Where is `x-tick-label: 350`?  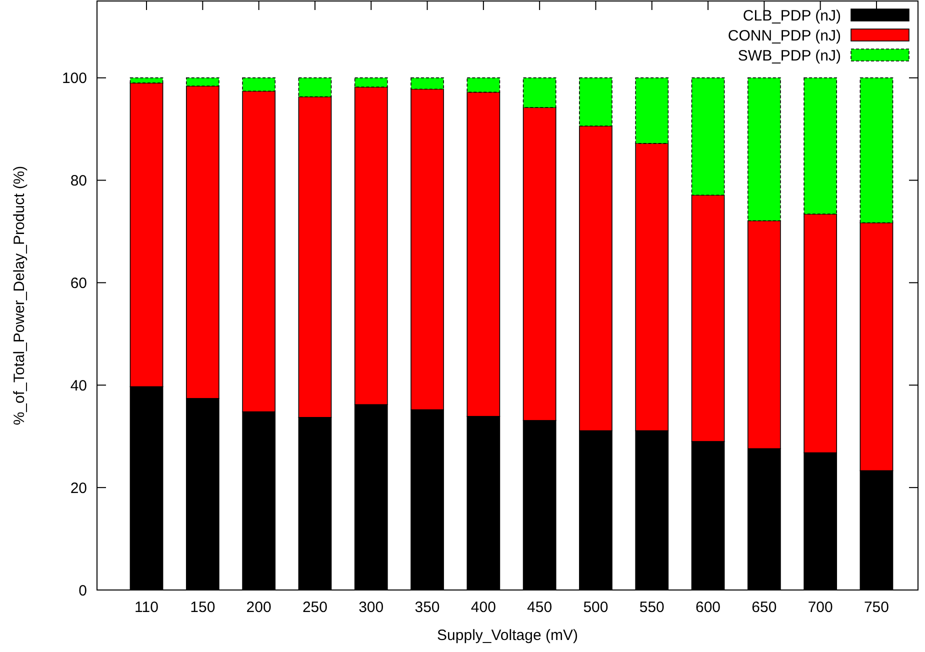
x-tick-label: 350 is located at coordinates (427, 607).